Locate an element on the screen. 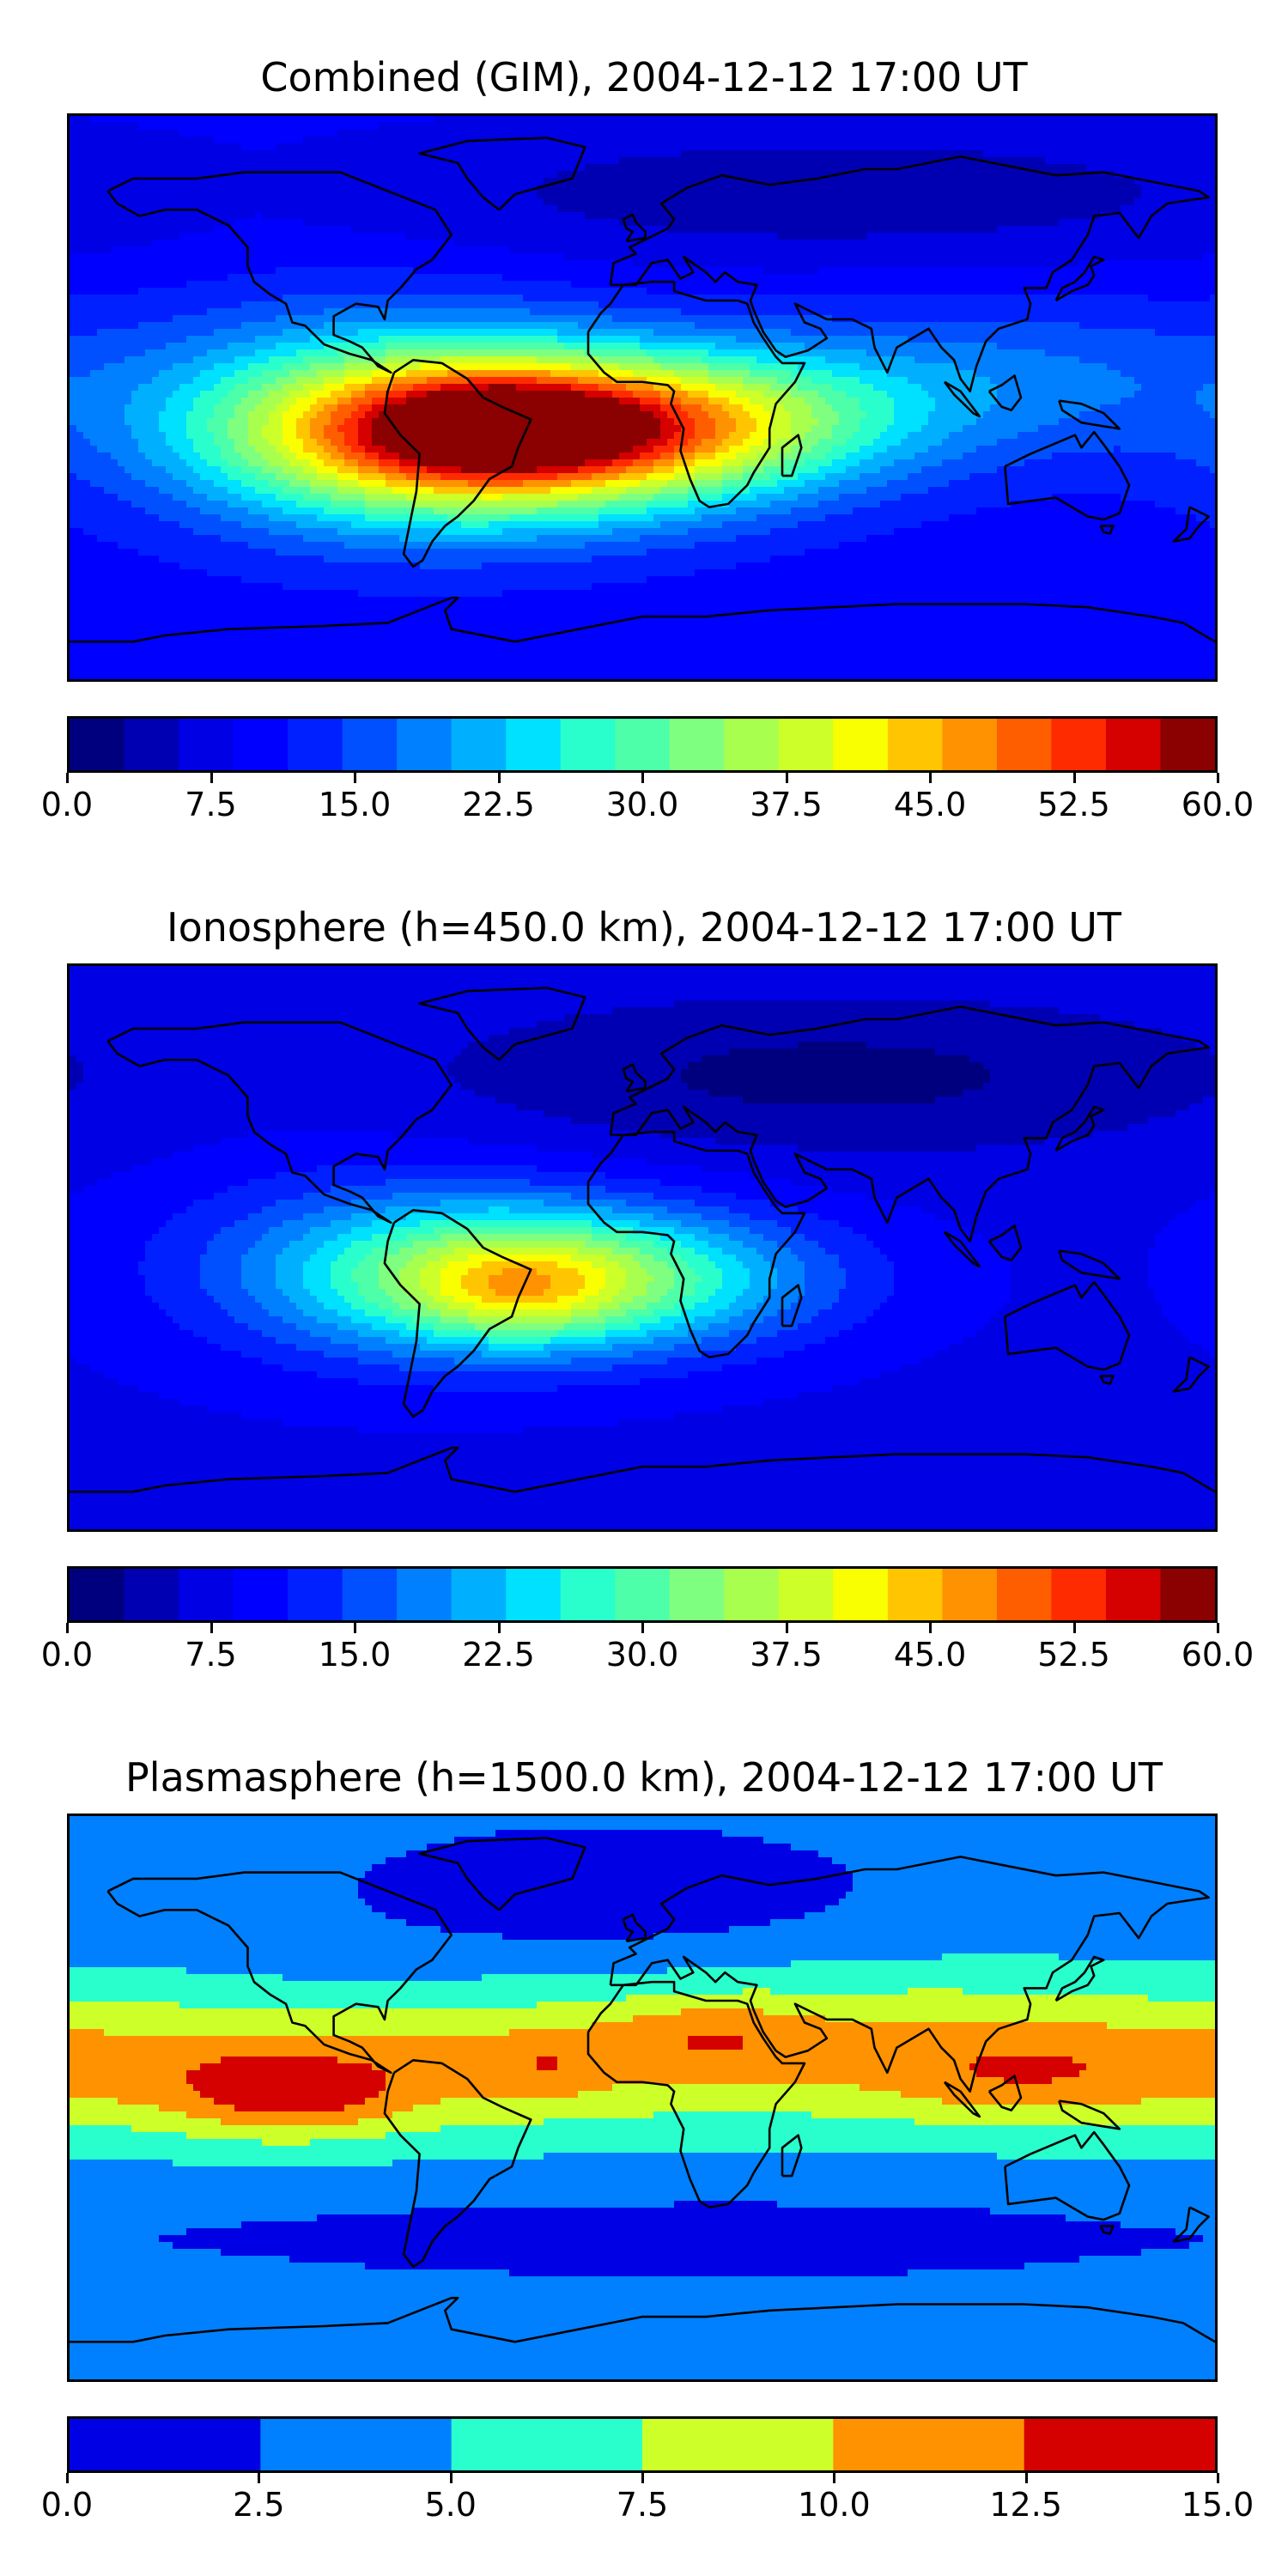  coastline-south-america is located at coordinates (457, 1313).